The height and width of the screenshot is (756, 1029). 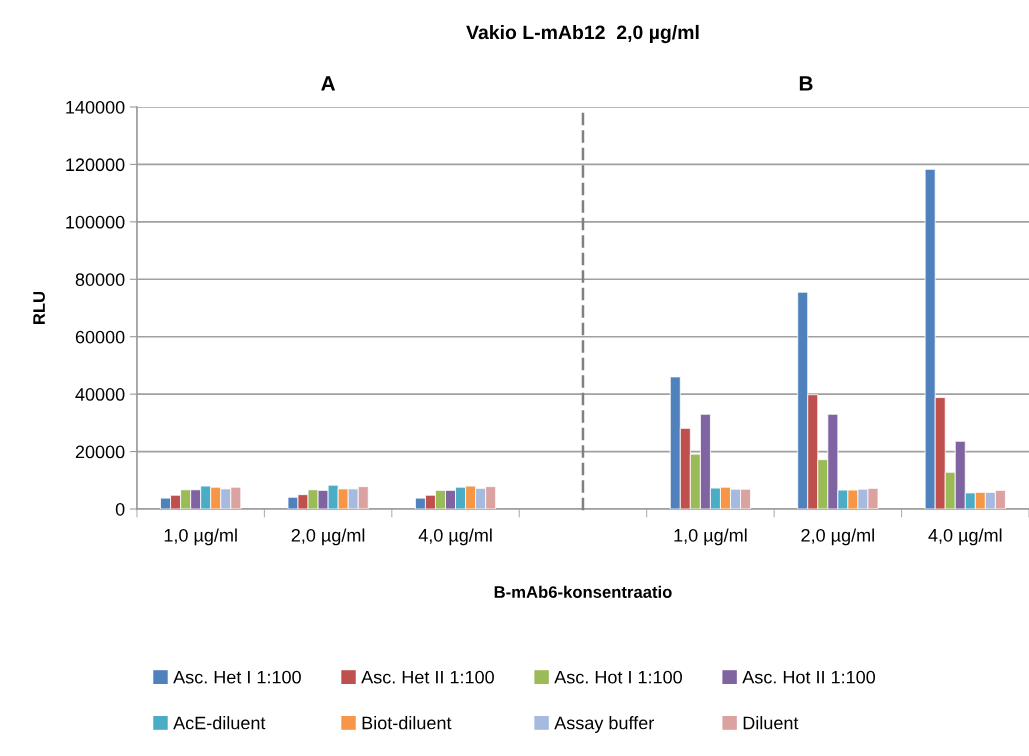 I want to click on legend-label: Asc. Hot II 1:100, so click(x=809, y=677).